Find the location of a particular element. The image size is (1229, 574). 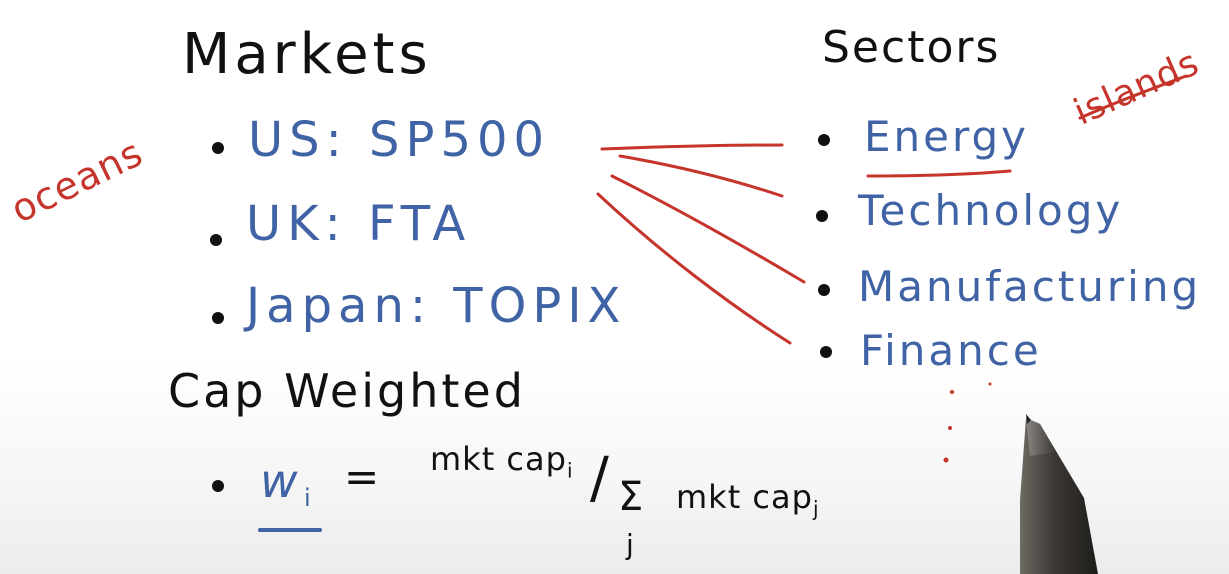

denominator-text: mkt cap is located at coordinates (744, 497).